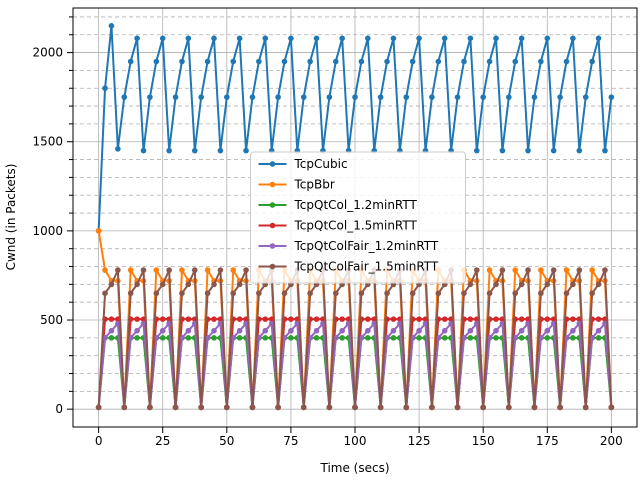 The image size is (640, 480). Describe the element at coordinates (611, 441) in the screenshot. I see `x-tick-label: 200` at that location.